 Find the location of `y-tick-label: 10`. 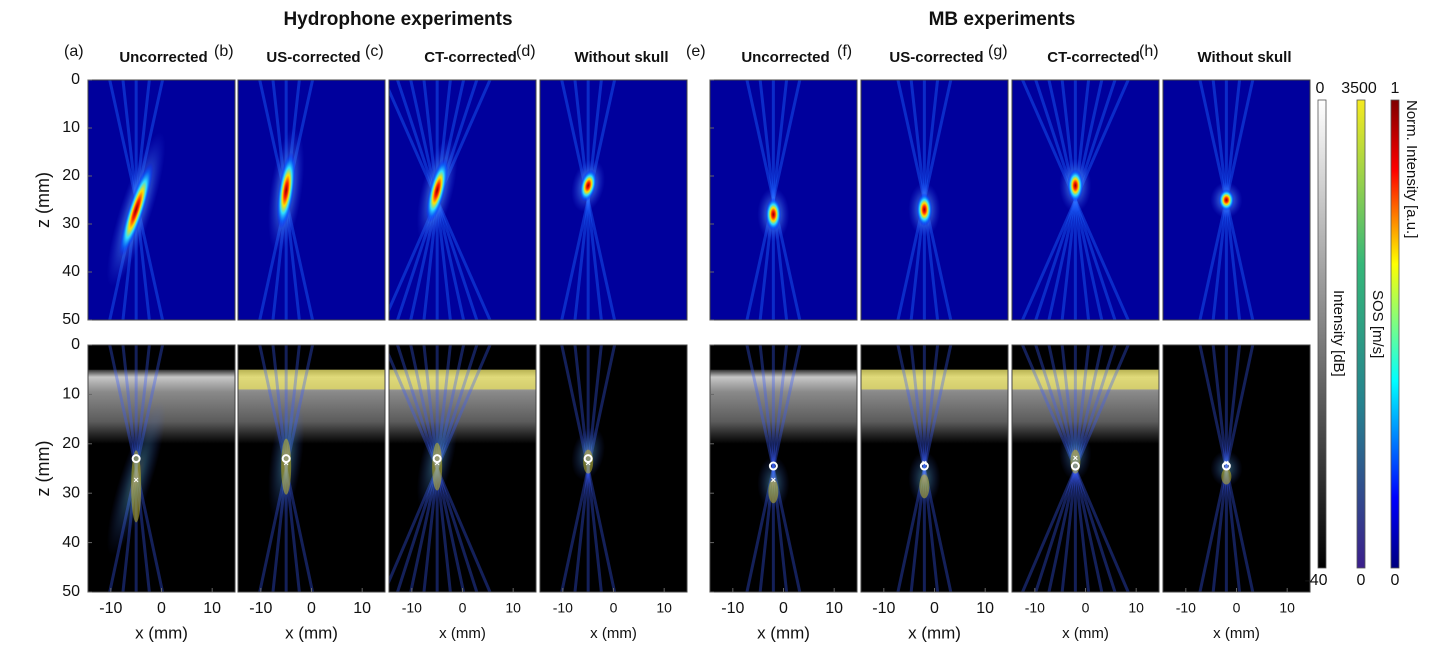

y-tick-label: 10 is located at coordinates (71, 394).